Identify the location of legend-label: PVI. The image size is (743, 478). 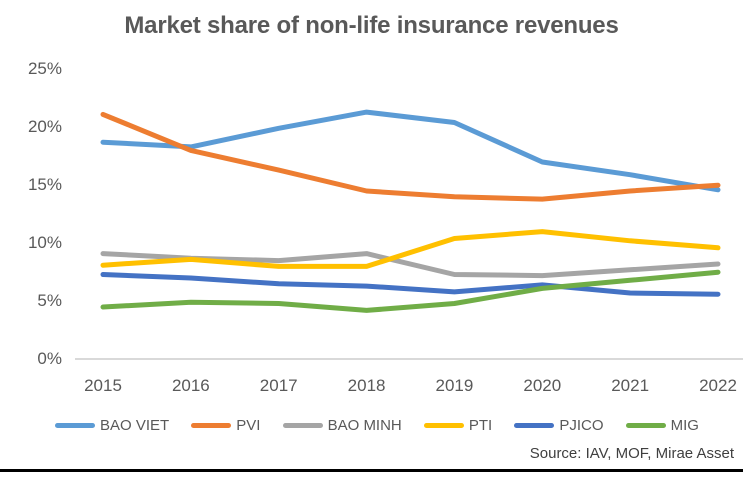
(248, 425).